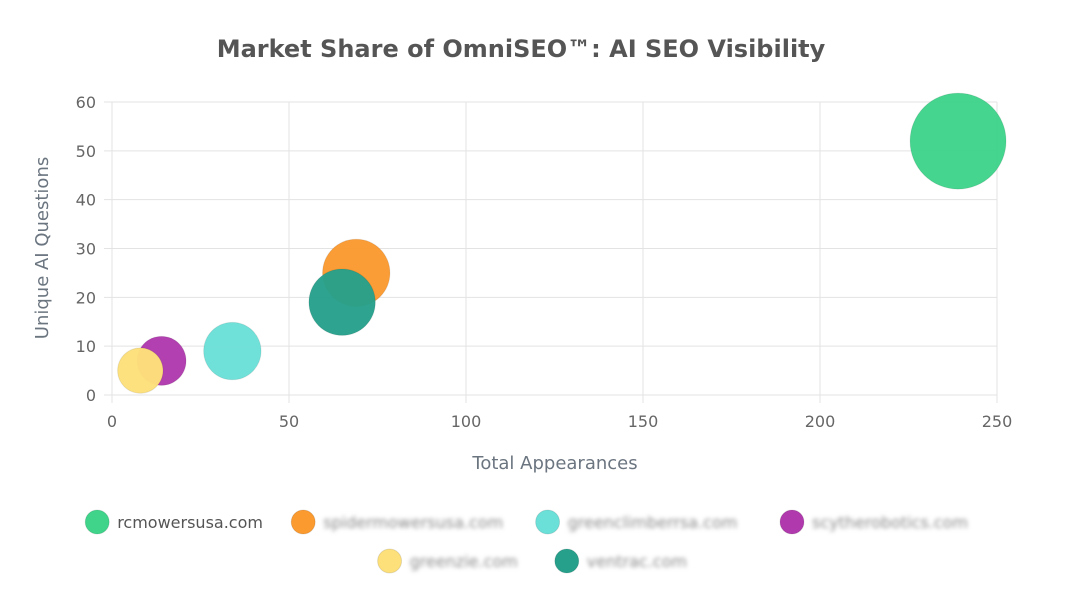 This screenshot has width=1071, height=605. Describe the element at coordinates (997, 421) in the screenshot. I see `x-tick-label: 250` at that location.